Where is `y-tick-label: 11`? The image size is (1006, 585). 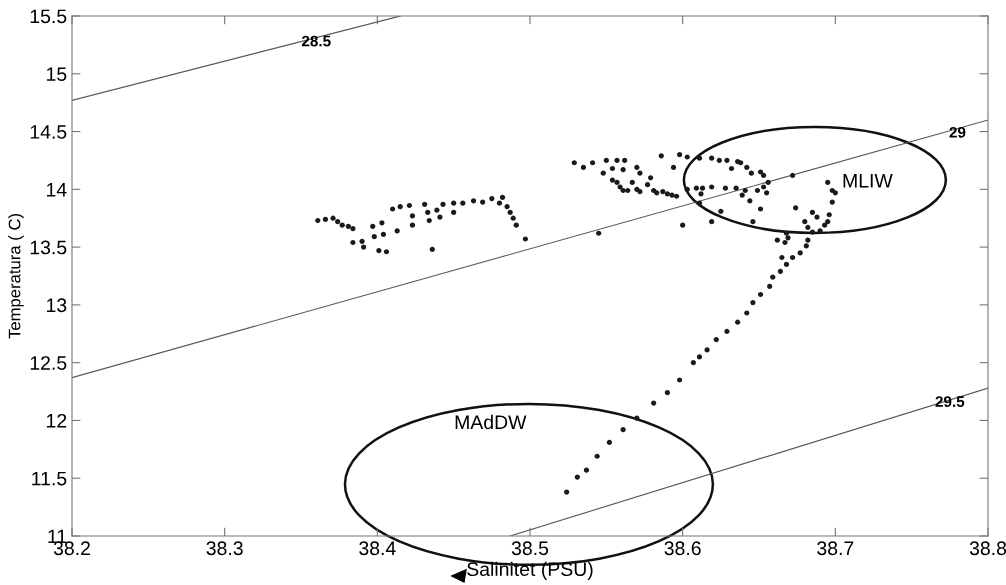 y-tick-label: 11 is located at coordinates (57, 536).